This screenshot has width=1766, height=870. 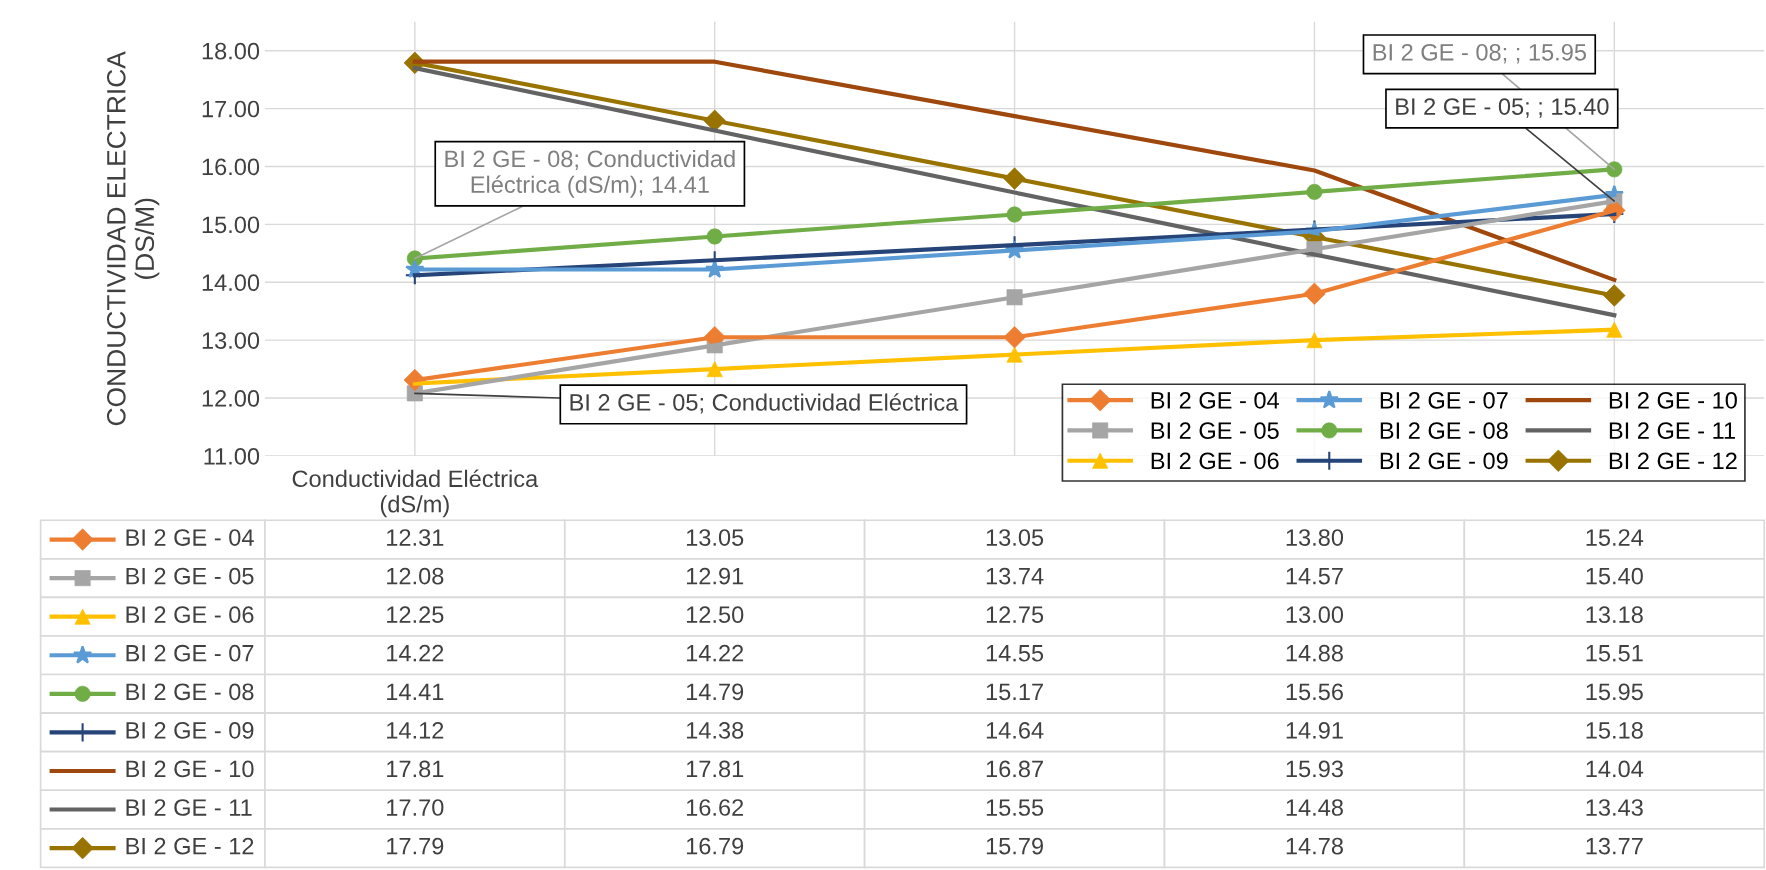 I want to click on data-label: 14.78, so click(x=1314, y=846).